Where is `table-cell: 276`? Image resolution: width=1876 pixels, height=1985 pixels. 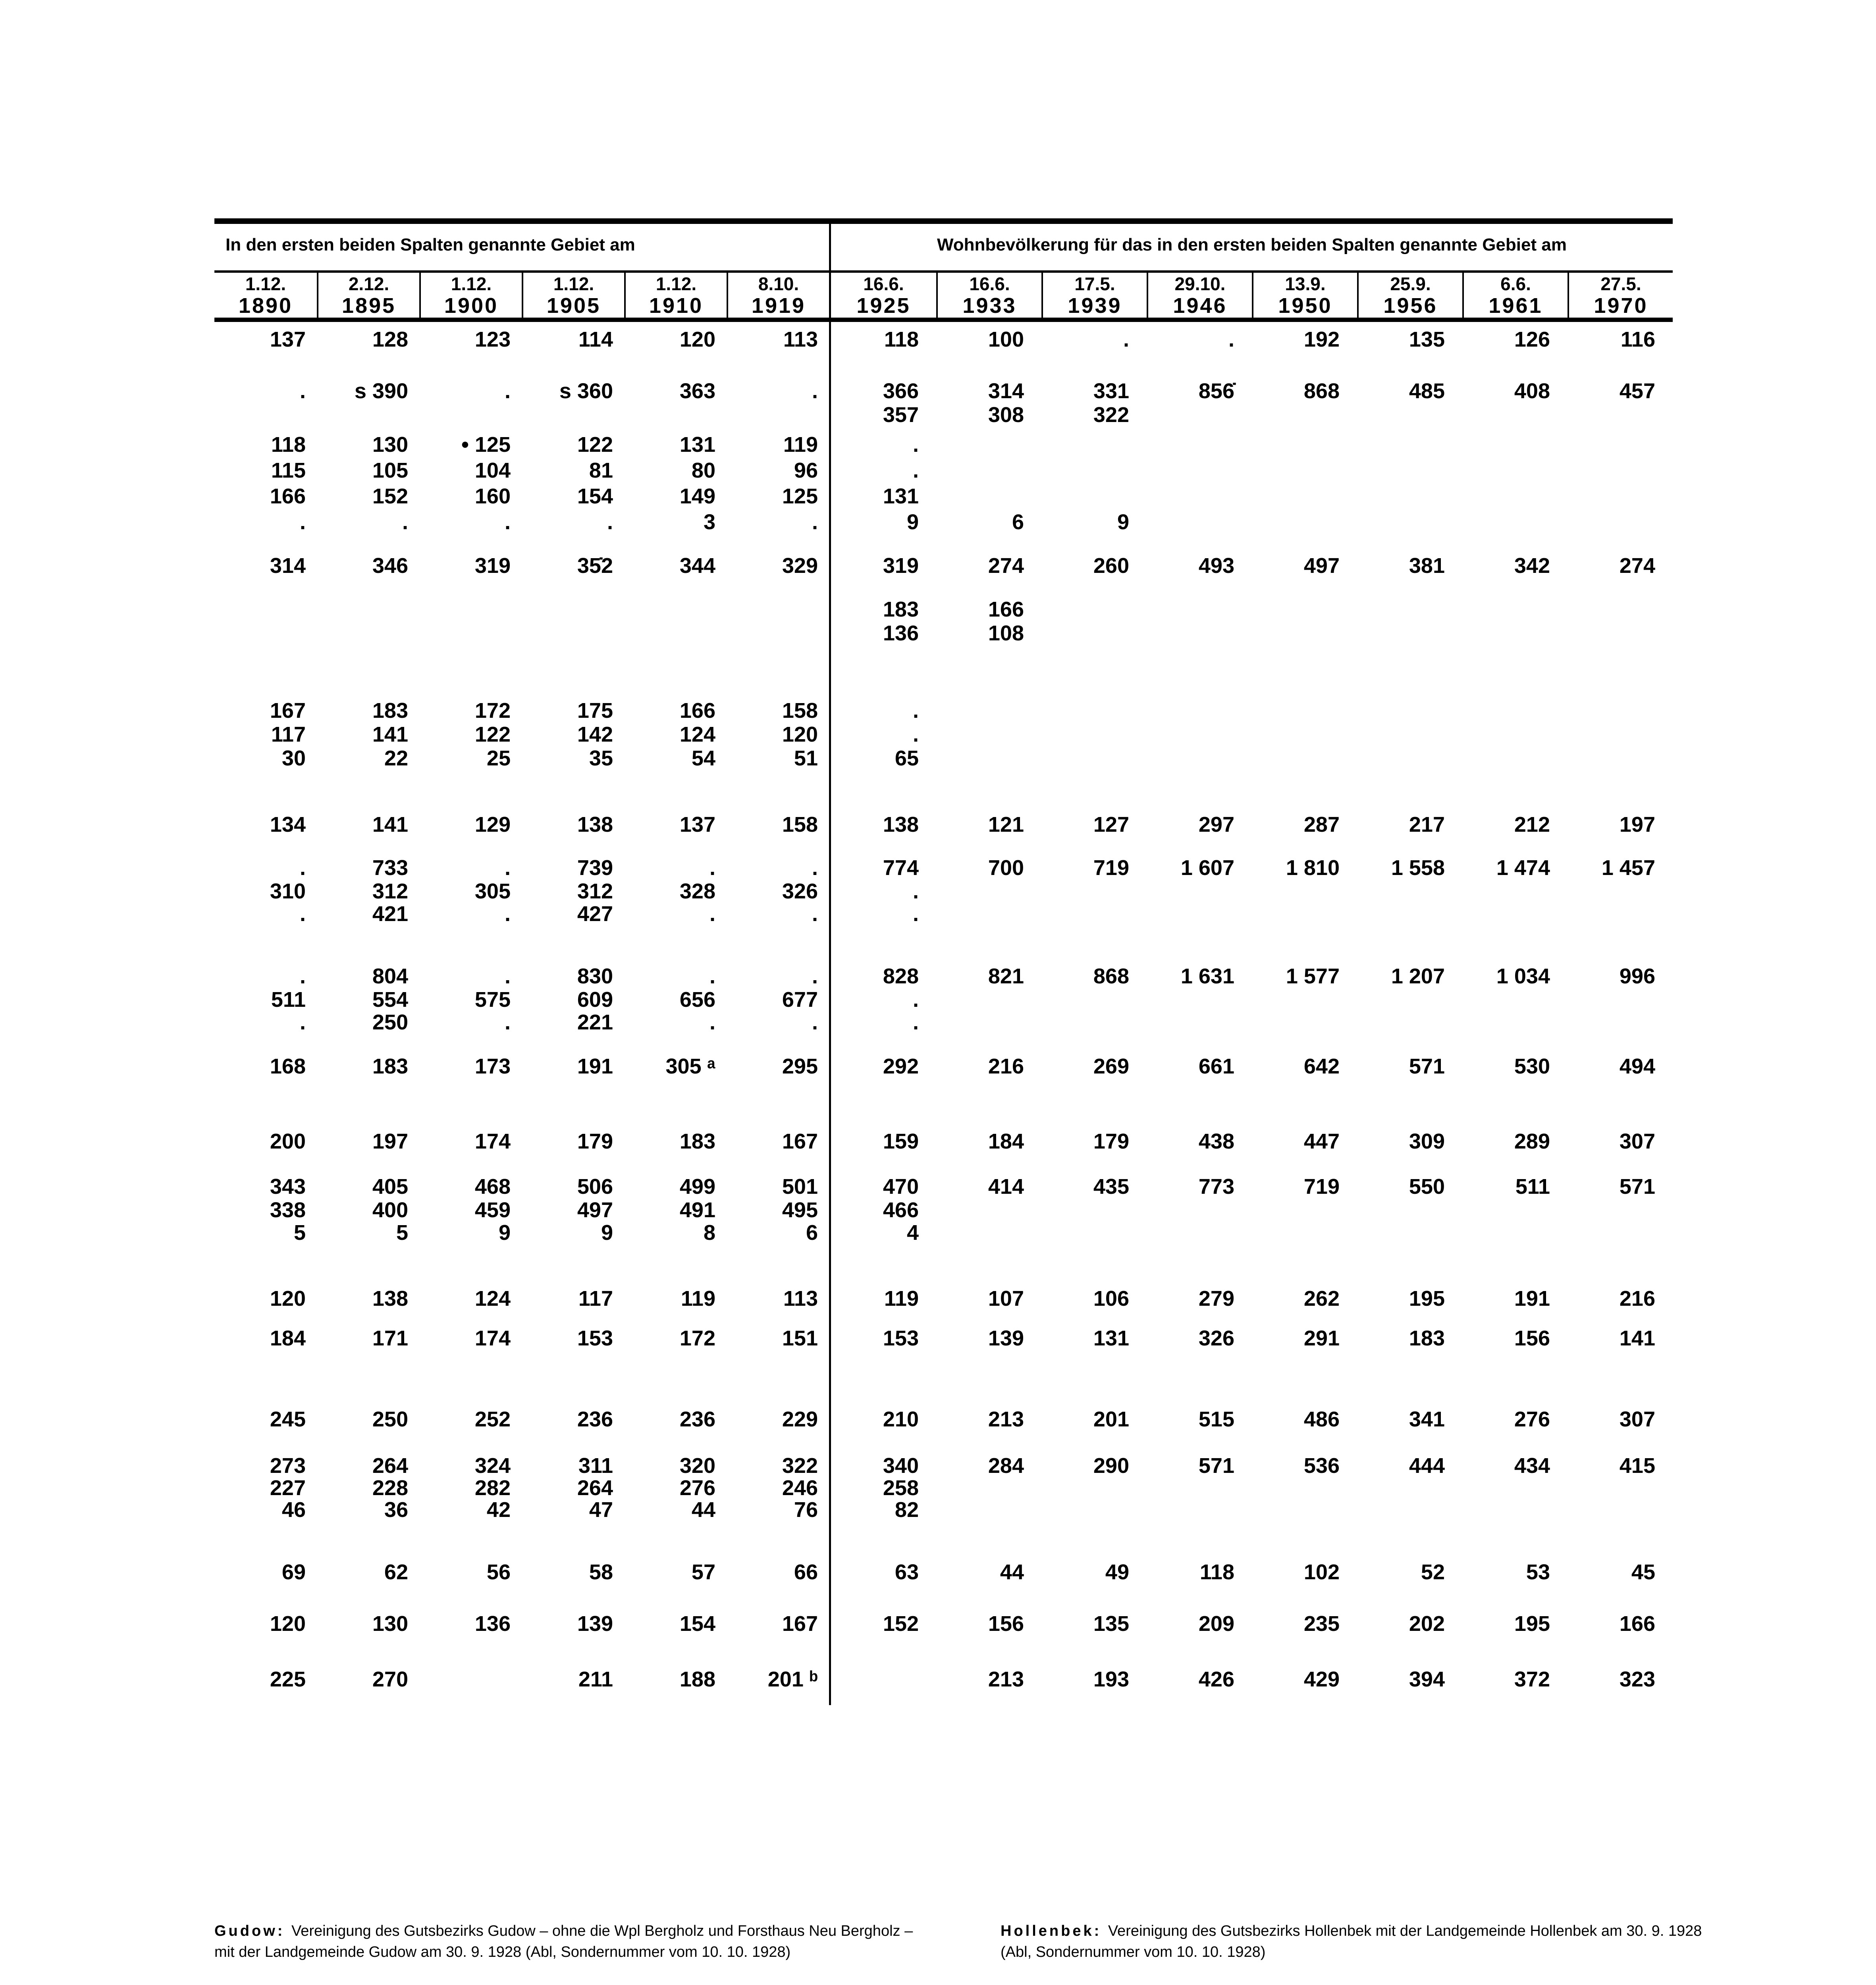 table-cell: 276 is located at coordinates (1532, 1419).